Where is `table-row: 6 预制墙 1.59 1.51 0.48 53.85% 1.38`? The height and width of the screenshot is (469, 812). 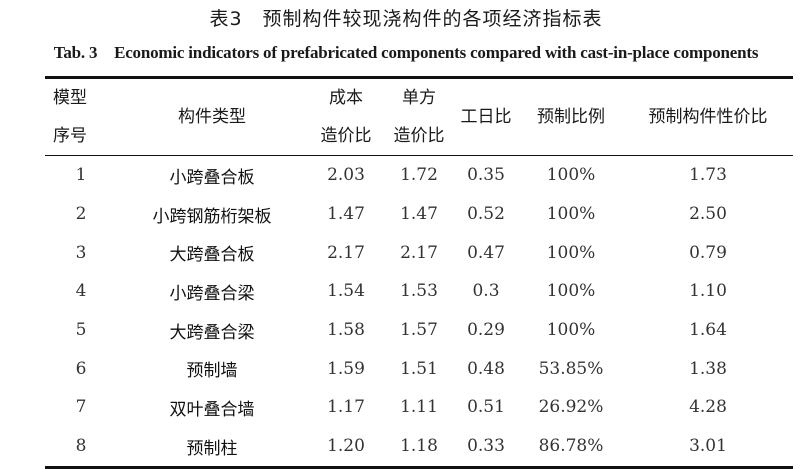
table-row: 6 预制墙 1.59 1.51 0.48 53.85% 1.38 is located at coordinates (419, 368).